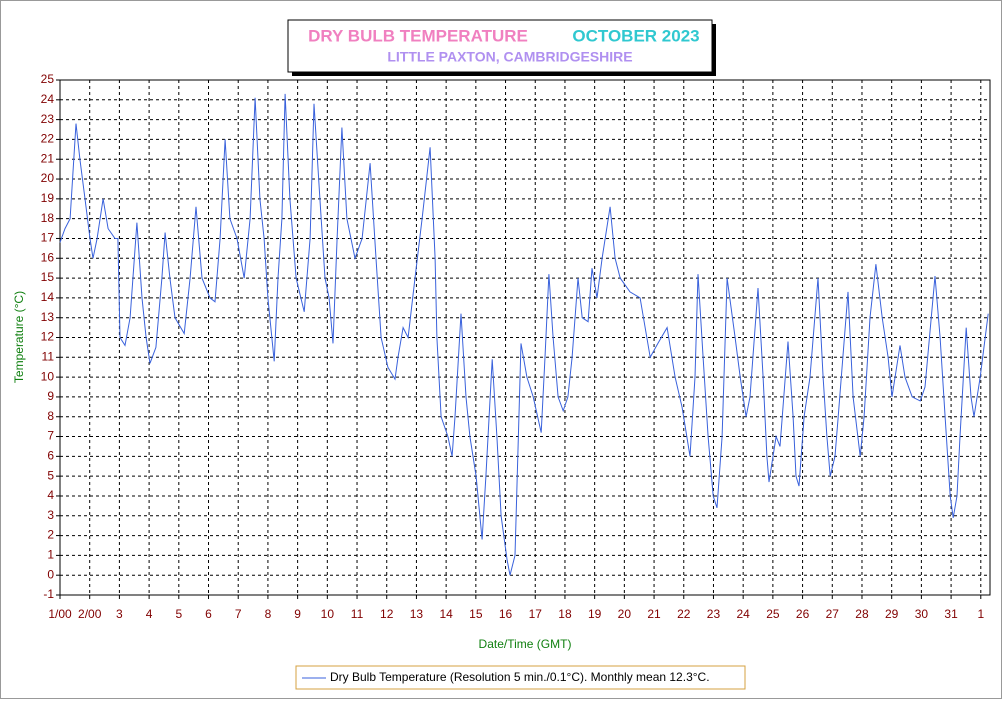 The height and width of the screenshot is (705, 1003). I want to click on x-tick-label: 21, so click(654, 614).